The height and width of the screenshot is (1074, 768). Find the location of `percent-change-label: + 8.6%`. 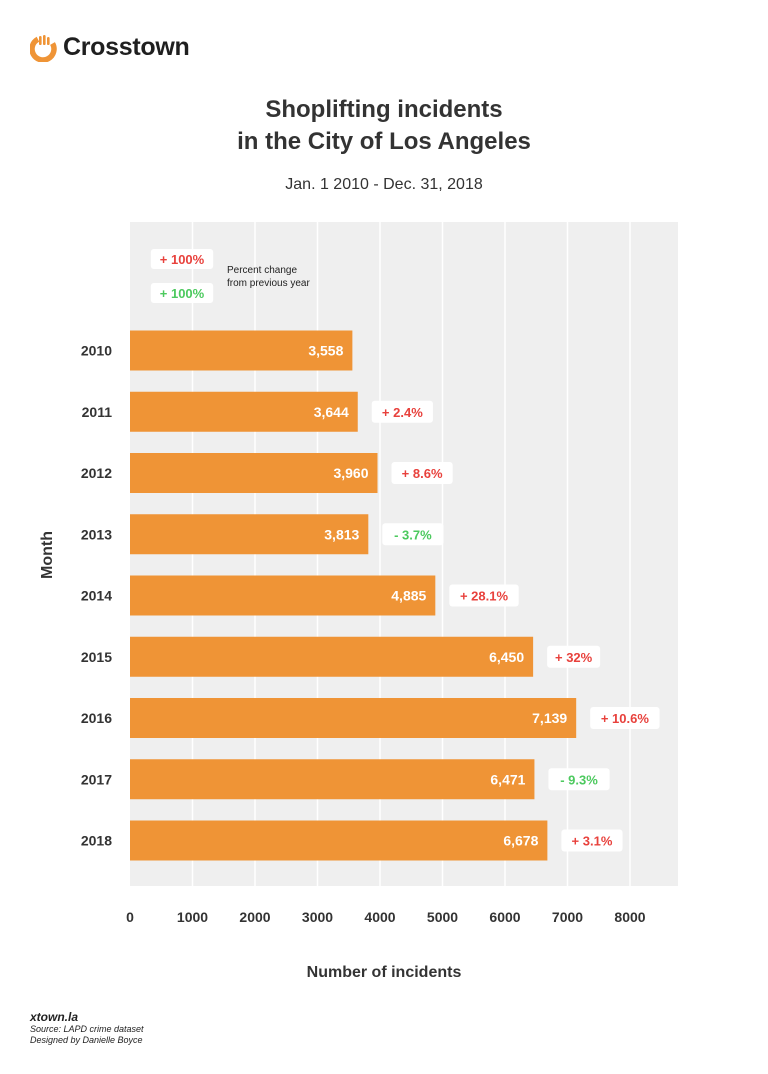

percent-change-label: + 8.6% is located at coordinates (422, 473).